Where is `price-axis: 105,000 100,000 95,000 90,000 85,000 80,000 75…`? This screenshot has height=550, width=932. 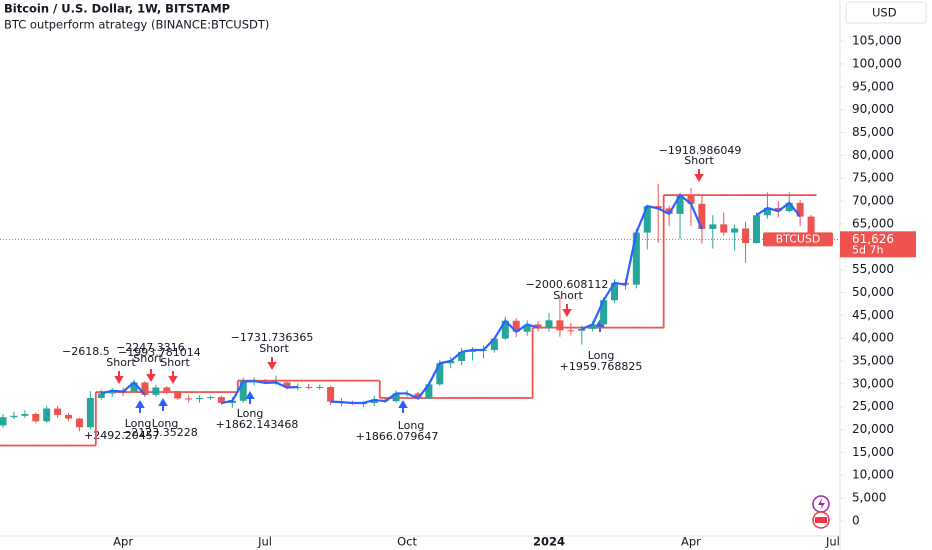 price-axis: 105,000 100,000 95,000 90,000 85,000 80,000 75… is located at coordinates (871, 280).